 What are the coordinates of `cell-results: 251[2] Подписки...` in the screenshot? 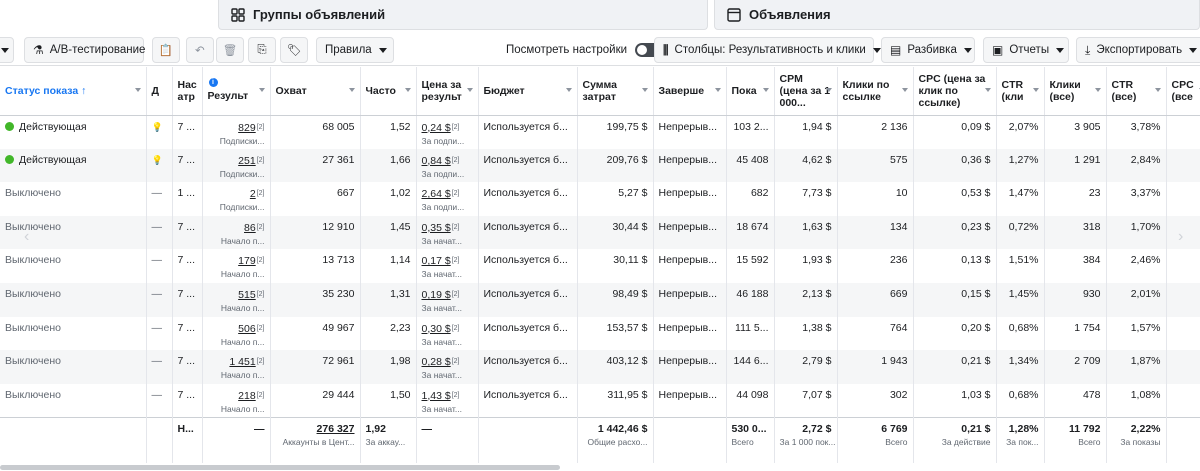 It's located at (236, 165).